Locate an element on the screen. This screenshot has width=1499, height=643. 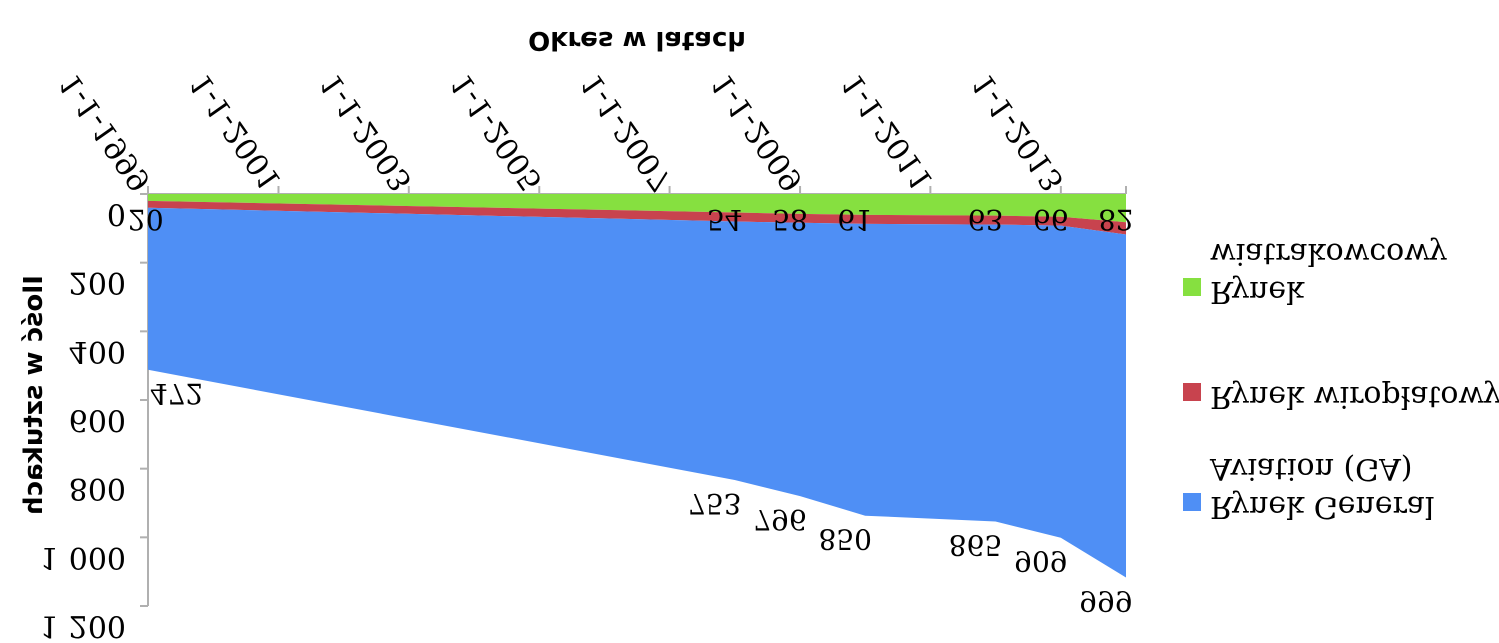
legend-item: Rynek wiropłatowy is located at coordinates (1341, 396).